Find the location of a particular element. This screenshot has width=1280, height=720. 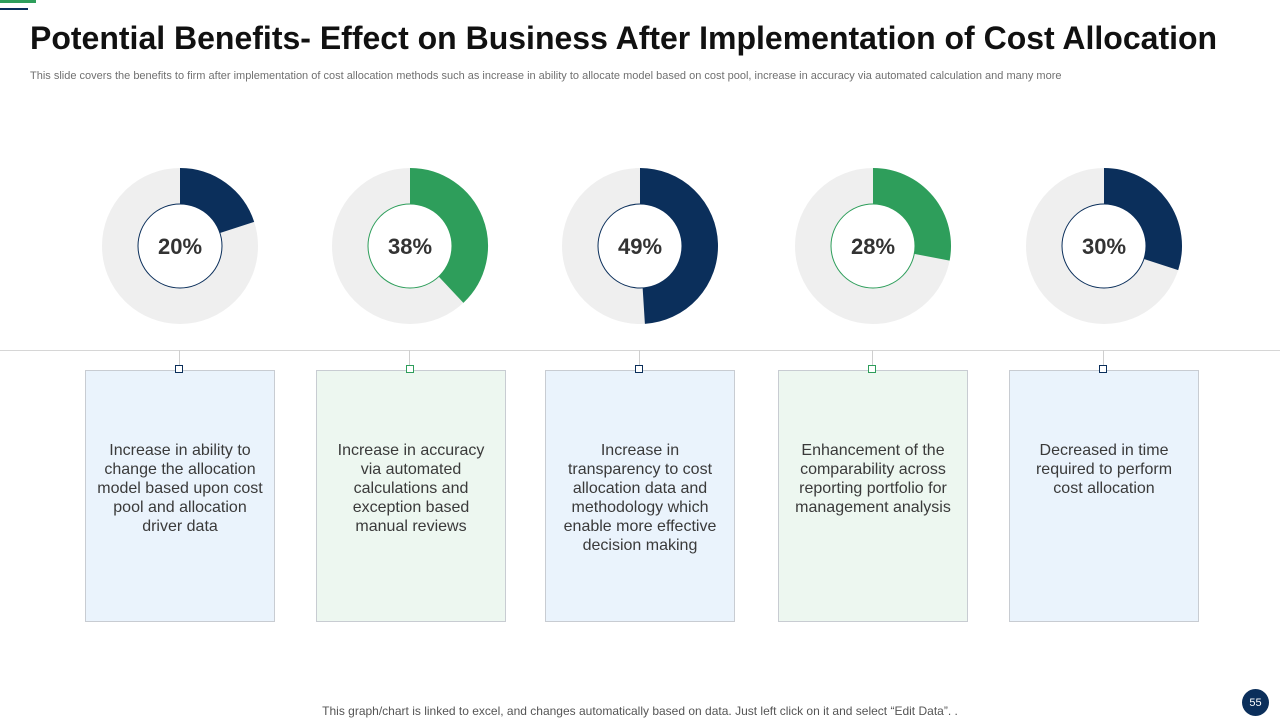

donut-percent-label: 49% is located at coordinates (640, 246).